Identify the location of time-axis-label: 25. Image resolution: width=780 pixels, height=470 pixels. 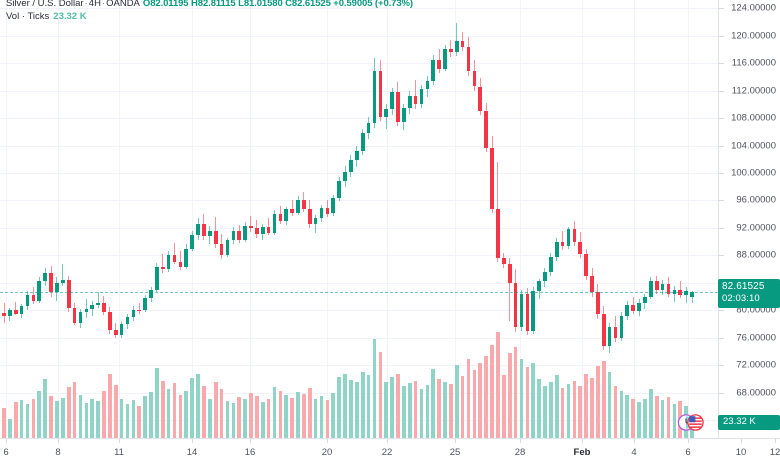
(455, 452).